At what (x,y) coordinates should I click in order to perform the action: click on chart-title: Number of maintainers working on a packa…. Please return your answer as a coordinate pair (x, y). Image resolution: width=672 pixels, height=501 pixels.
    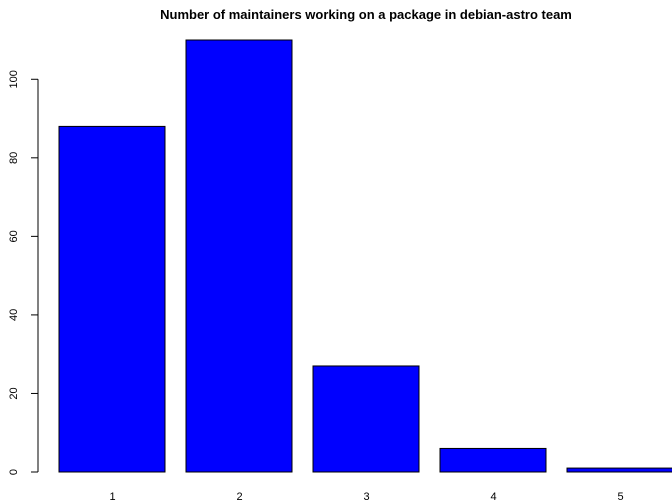
    Looking at the image, I should click on (366, 14).